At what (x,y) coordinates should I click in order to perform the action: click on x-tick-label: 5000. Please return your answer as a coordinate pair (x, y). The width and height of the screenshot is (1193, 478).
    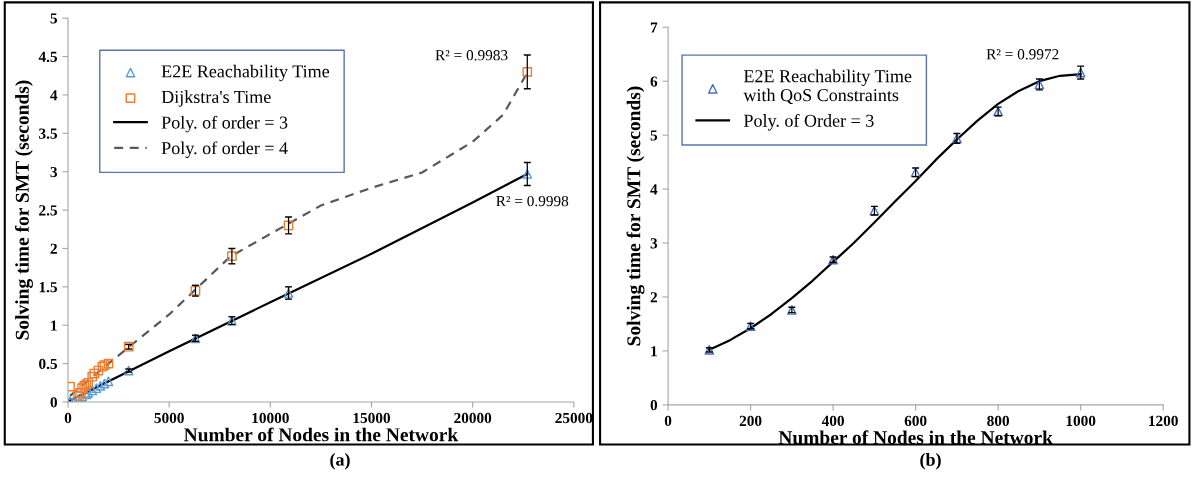
    Looking at the image, I should click on (169, 418).